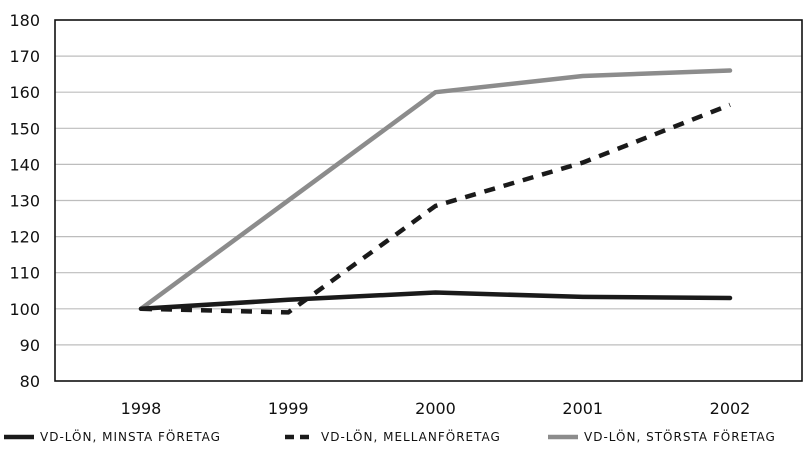 This screenshot has height=449, width=806. I want to click on y-tick-label: 140, so click(24, 164).